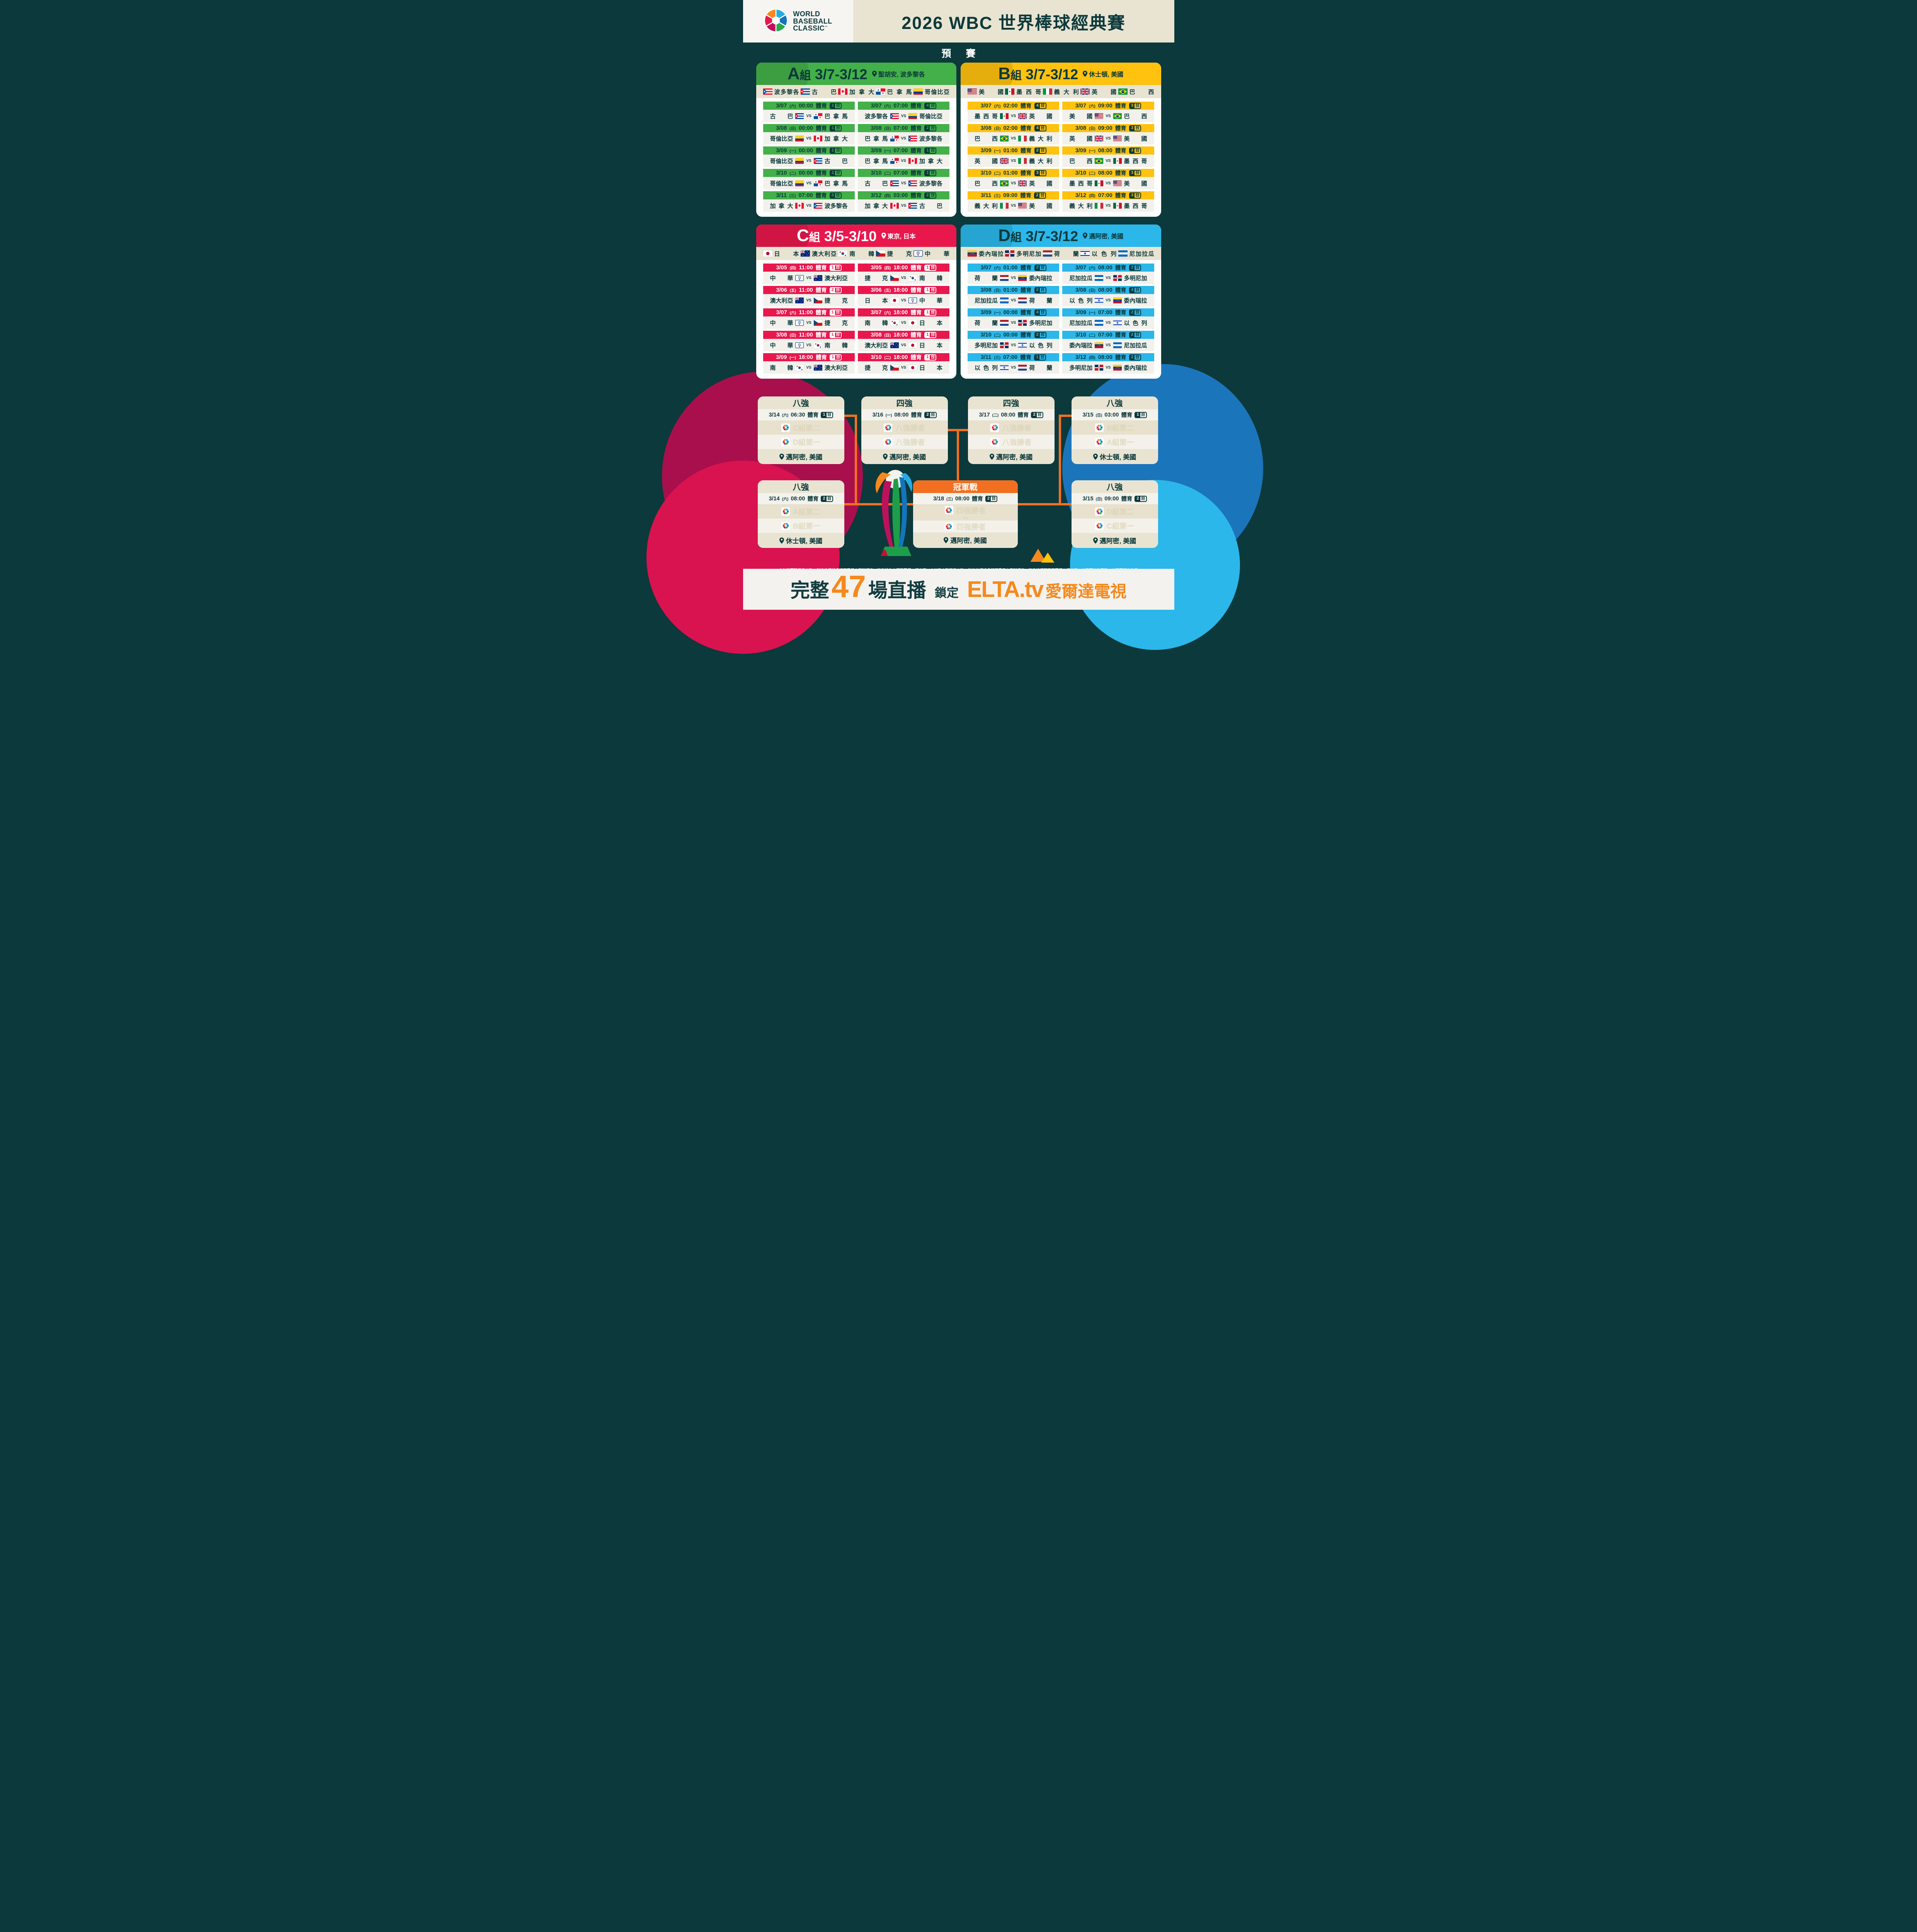  Describe the element at coordinates (1010, 105) in the screenshot. I see `game-time: 02:00` at that location.